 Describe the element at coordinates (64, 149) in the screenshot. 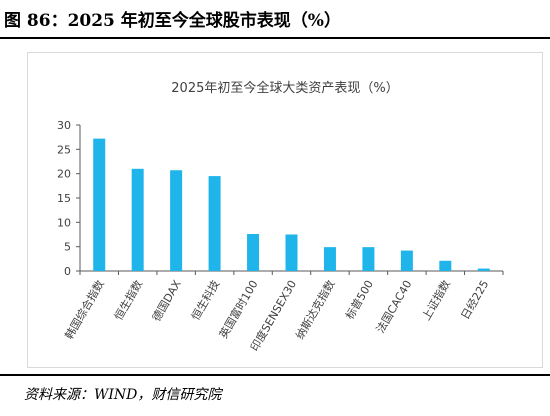

I see `y-tick-label: 25` at that location.